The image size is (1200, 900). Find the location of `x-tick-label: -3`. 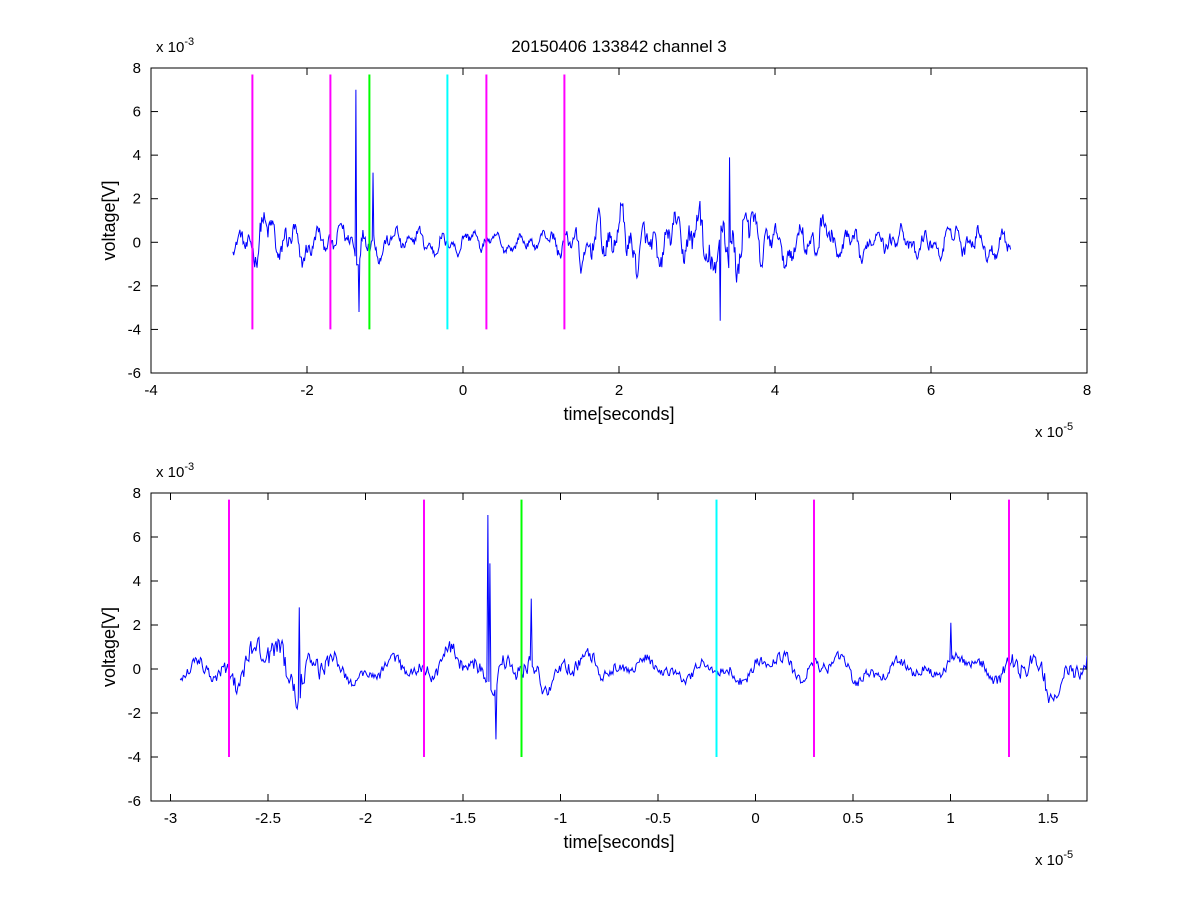

x-tick-label: -3 is located at coordinates (170, 818).